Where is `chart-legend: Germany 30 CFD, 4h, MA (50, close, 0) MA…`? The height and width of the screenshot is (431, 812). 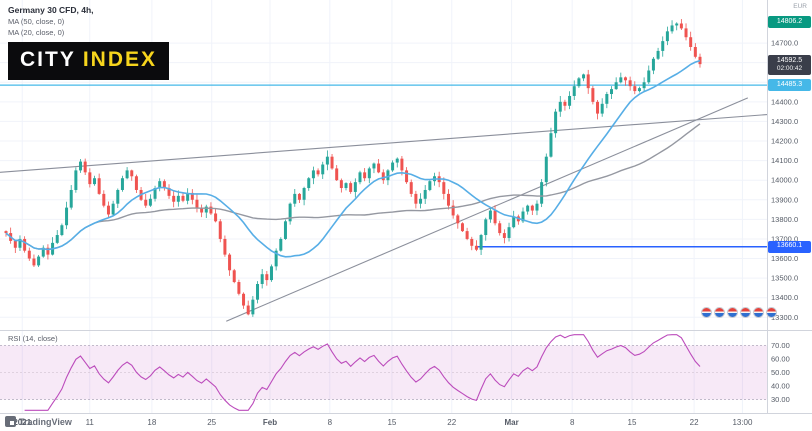 chart-legend: Germany 30 CFD, 4h, MA (50, close, 0) MA… is located at coordinates (51, 21).